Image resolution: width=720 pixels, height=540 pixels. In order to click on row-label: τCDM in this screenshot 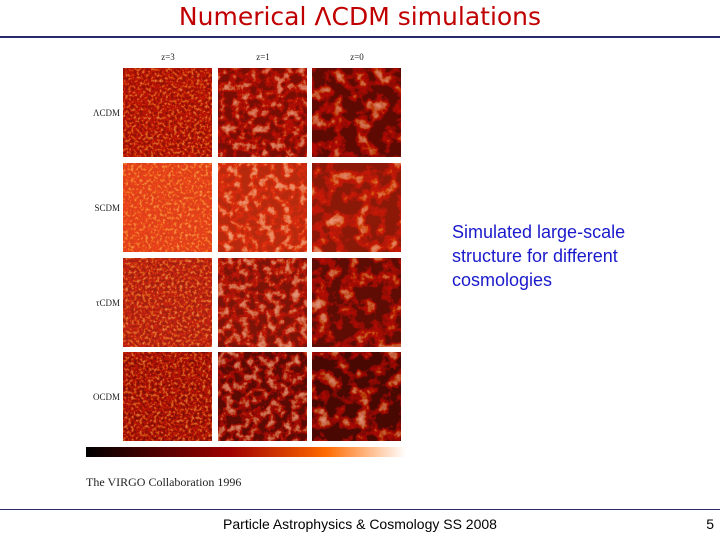, I will do `click(108, 303)`.